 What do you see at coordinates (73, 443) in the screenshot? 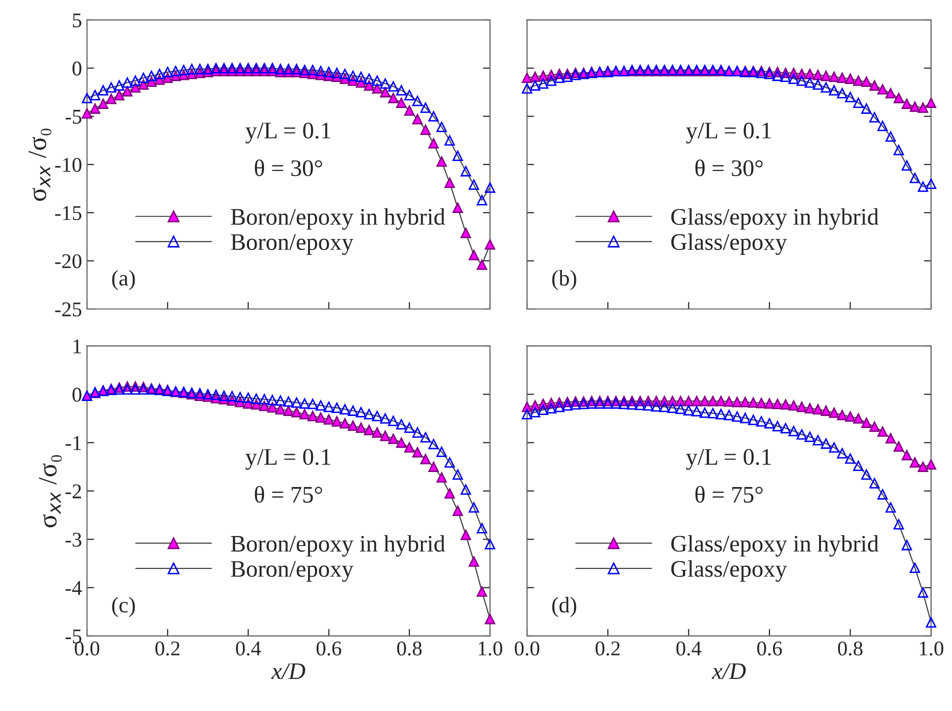
I see `y-tick-label: -1` at bounding box center [73, 443].